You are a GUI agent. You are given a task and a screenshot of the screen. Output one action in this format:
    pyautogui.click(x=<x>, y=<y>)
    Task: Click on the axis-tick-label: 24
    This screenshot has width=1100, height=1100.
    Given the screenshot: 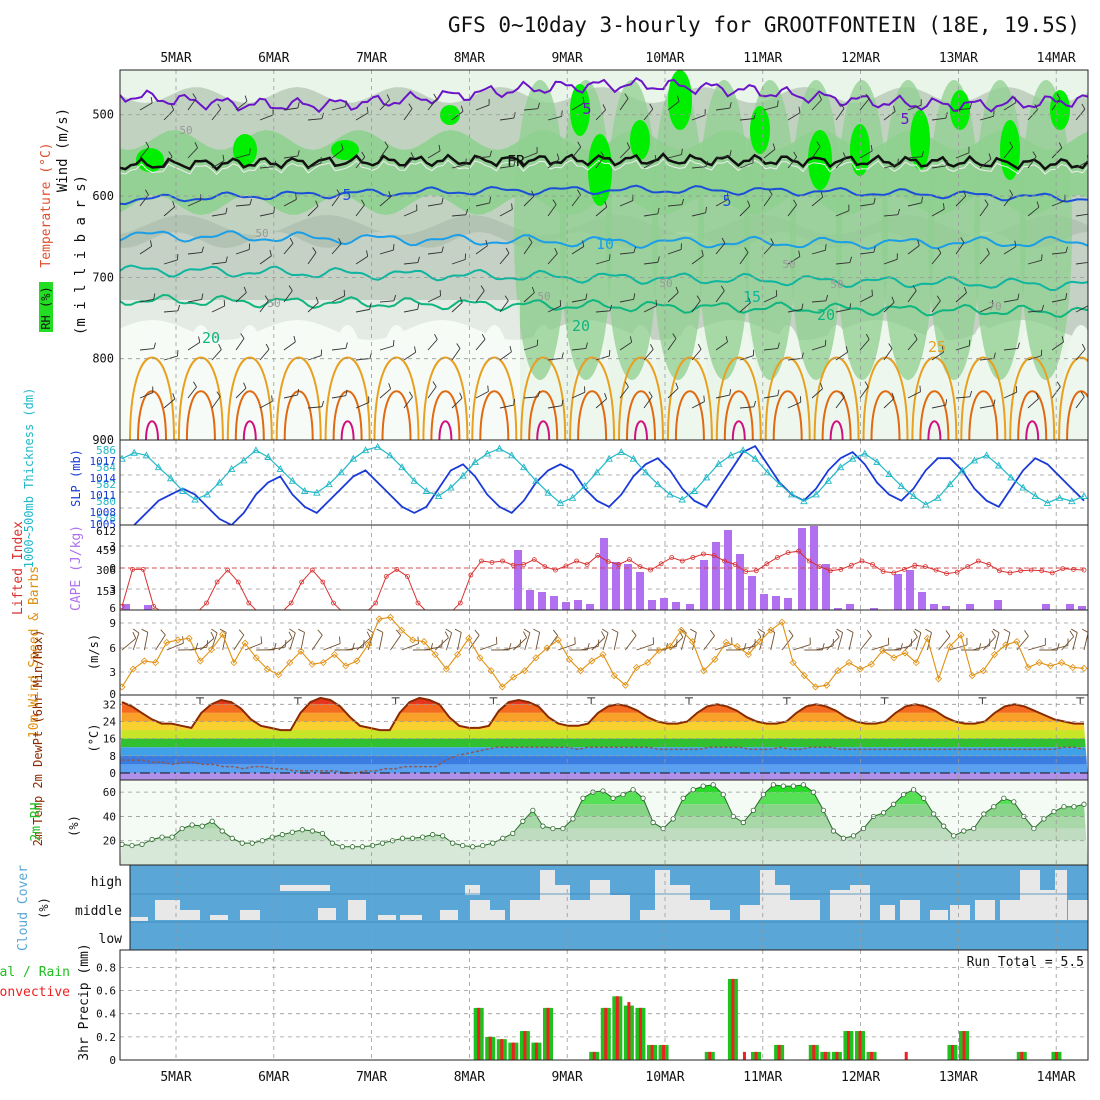 What is the action you would take?
    pyautogui.click(x=110, y=721)
    